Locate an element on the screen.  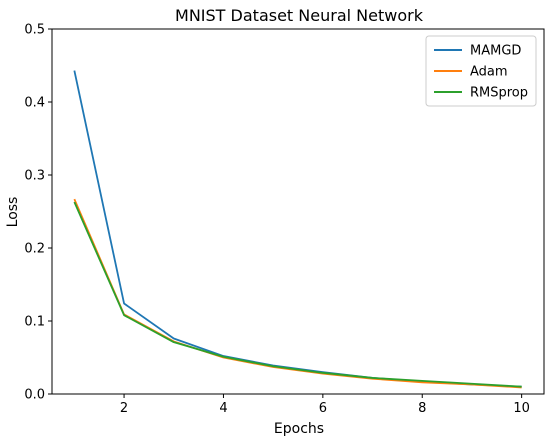
legend-label-rmsprop: RMSprop is located at coordinates (499, 93).